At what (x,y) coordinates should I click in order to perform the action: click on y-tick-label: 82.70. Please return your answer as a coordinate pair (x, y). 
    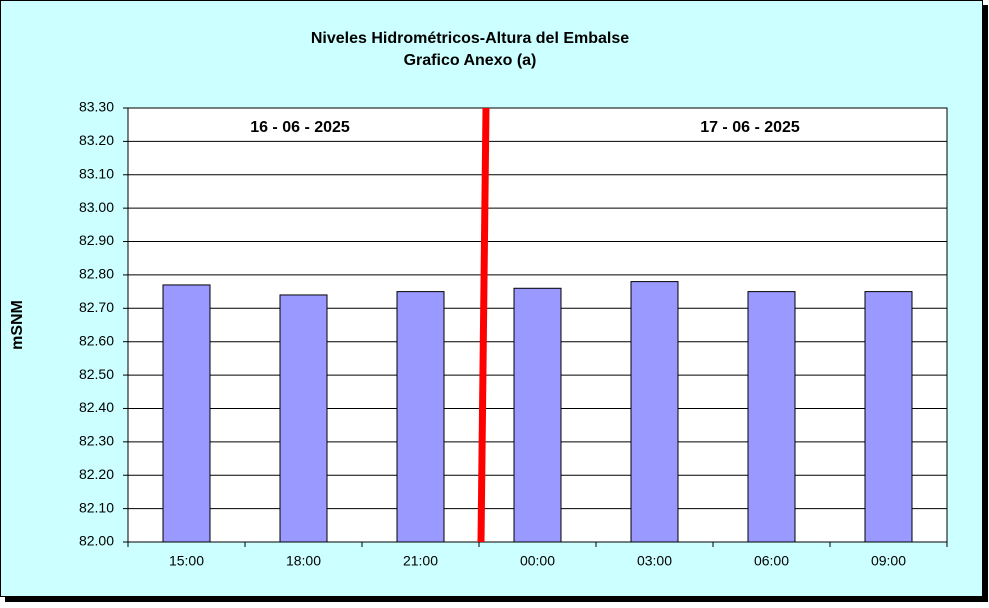
    Looking at the image, I should click on (96, 307).